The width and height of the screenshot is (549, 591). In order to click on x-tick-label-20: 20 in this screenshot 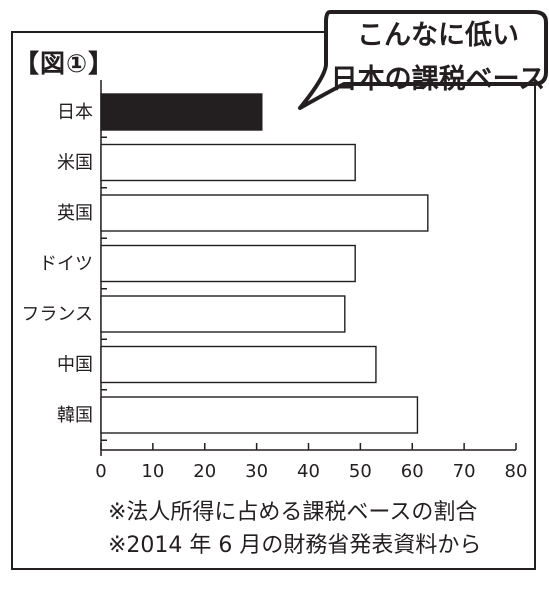, I will do `click(204, 471)`.